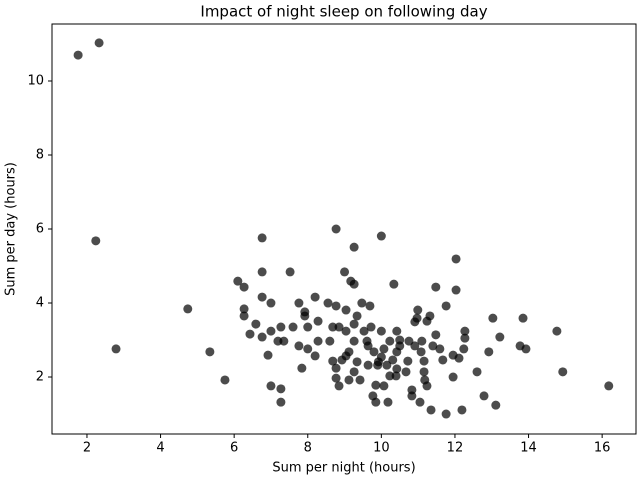 This screenshot has height=484, width=640. Describe the element at coordinates (234, 448) in the screenshot. I see `x-tick-label: 6` at that location.